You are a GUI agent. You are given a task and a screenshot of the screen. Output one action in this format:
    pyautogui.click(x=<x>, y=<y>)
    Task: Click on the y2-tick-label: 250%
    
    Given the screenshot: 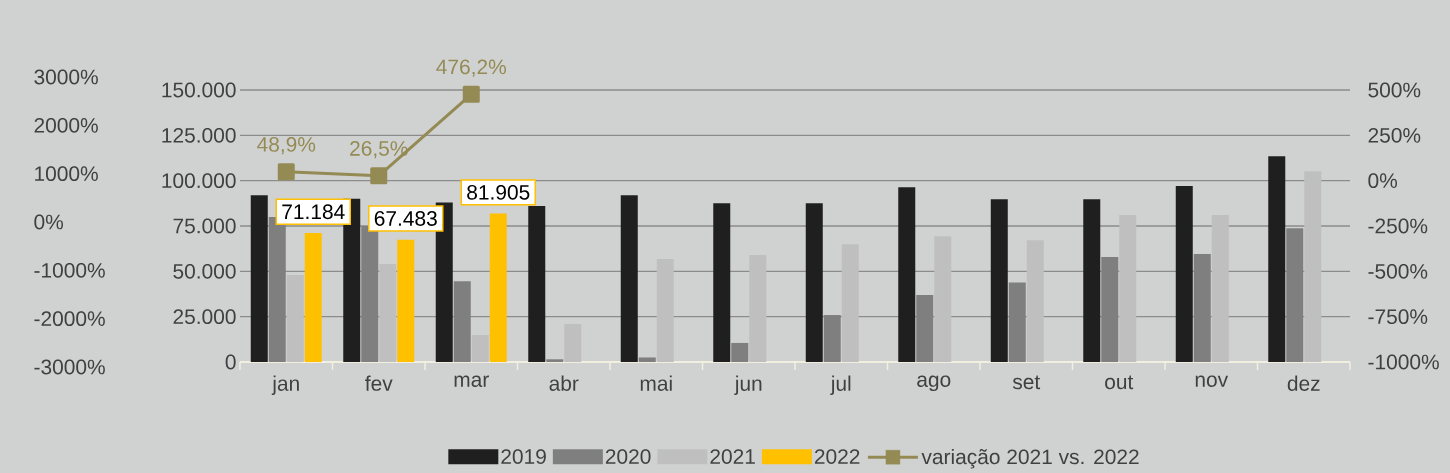 What is the action you would take?
    pyautogui.click(x=1394, y=135)
    